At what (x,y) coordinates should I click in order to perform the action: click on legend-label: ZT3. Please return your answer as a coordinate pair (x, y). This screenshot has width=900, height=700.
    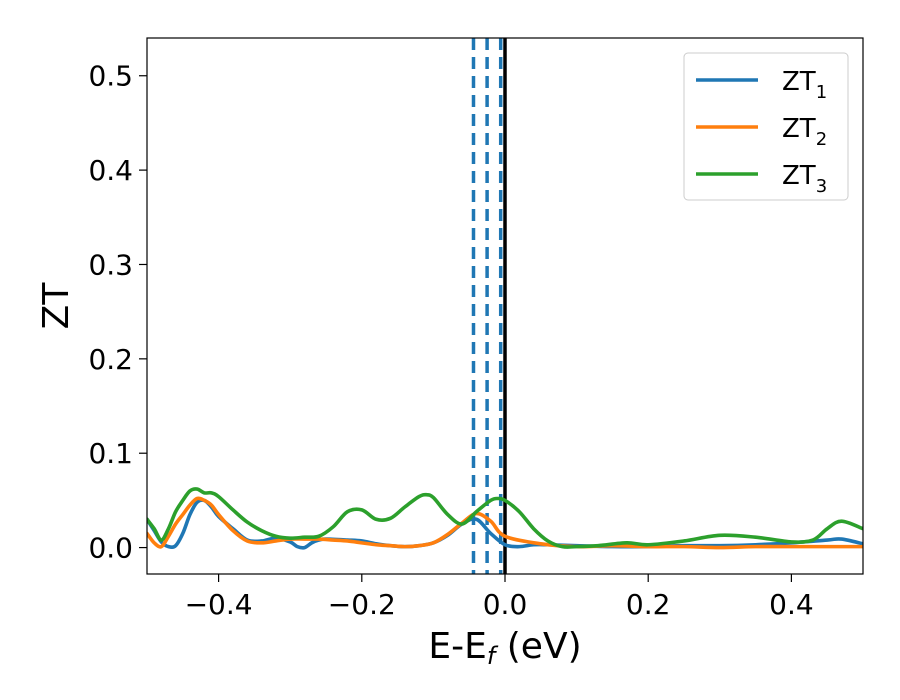
    Looking at the image, I should click on (804, 179).